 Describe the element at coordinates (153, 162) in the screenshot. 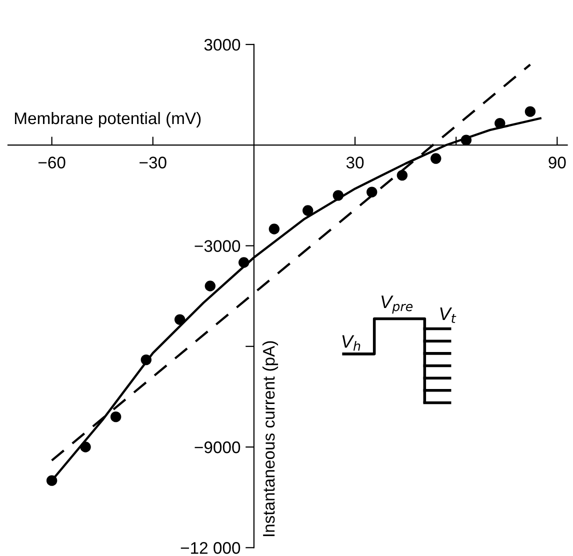

I see `x-tick-label: −30` at that location.